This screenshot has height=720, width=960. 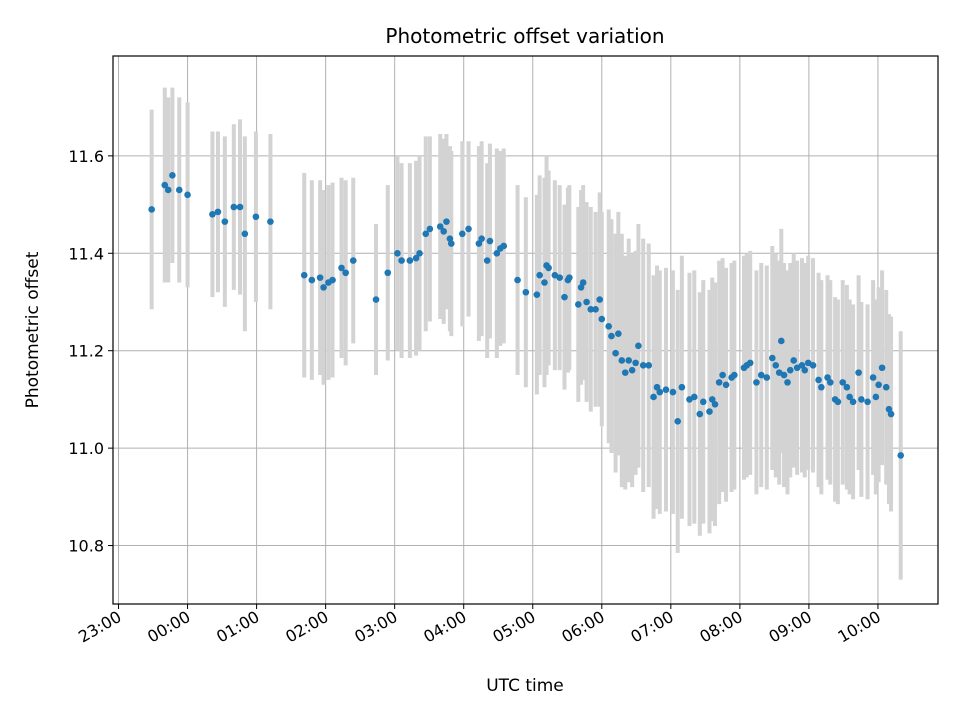 What do you see at coordinates (524, 36) in the screenshot?
I see `chart-title: Photometric offset variation` at bounding box center [524, 36].